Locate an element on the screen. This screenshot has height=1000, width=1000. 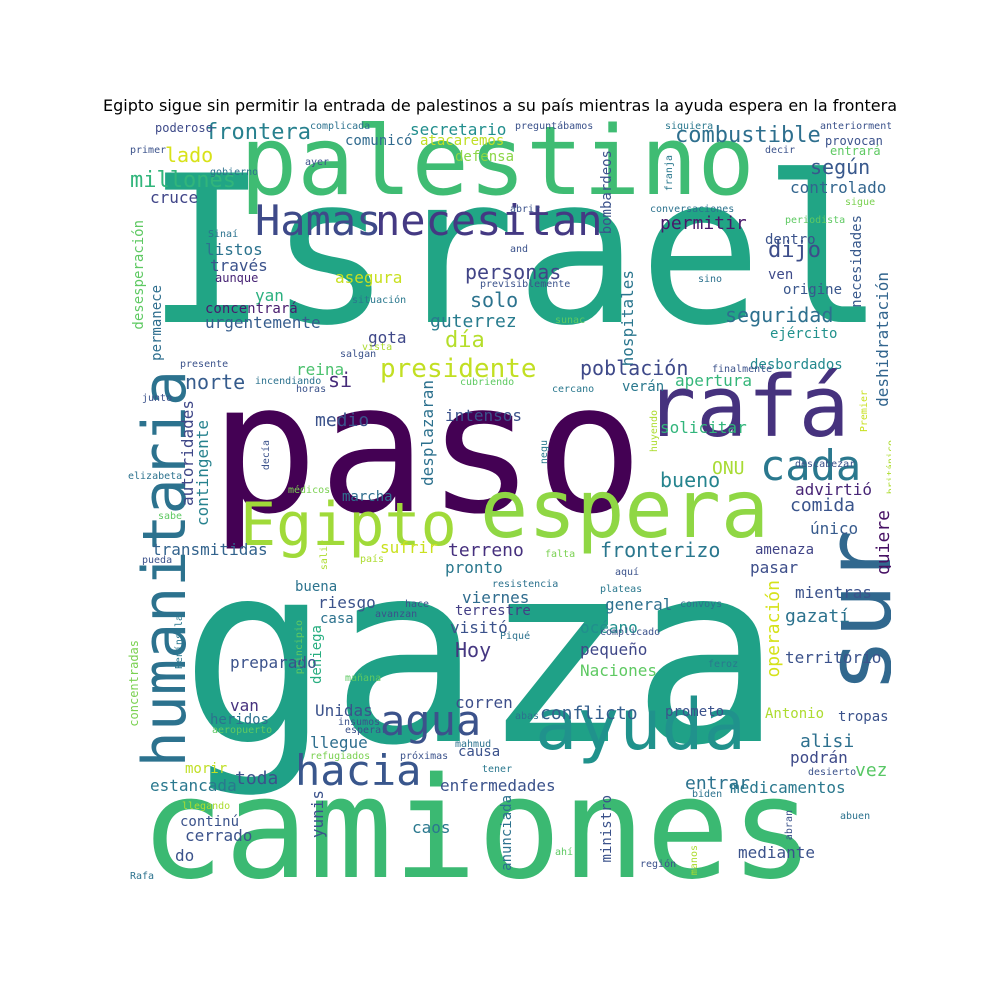
word-preparado: preparado is located at coordinates (273, 662).